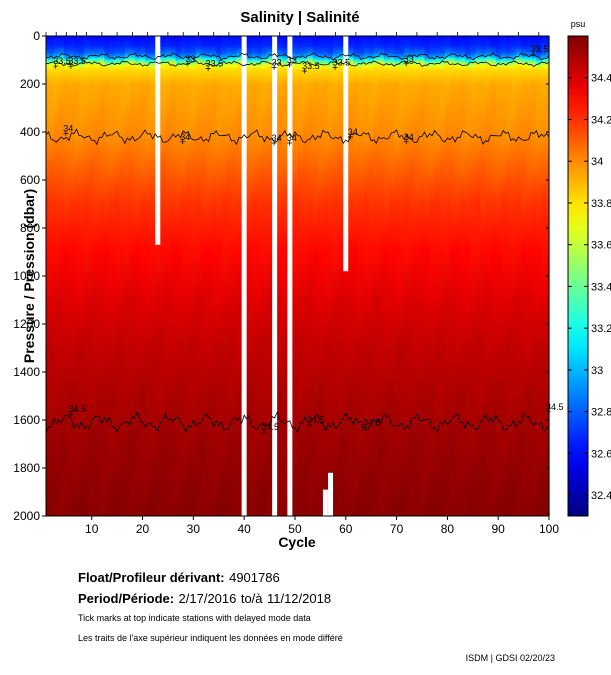 The image size is (611, 675). I want to click on chart-title: Salinity | Salinité, so click(299, 17).